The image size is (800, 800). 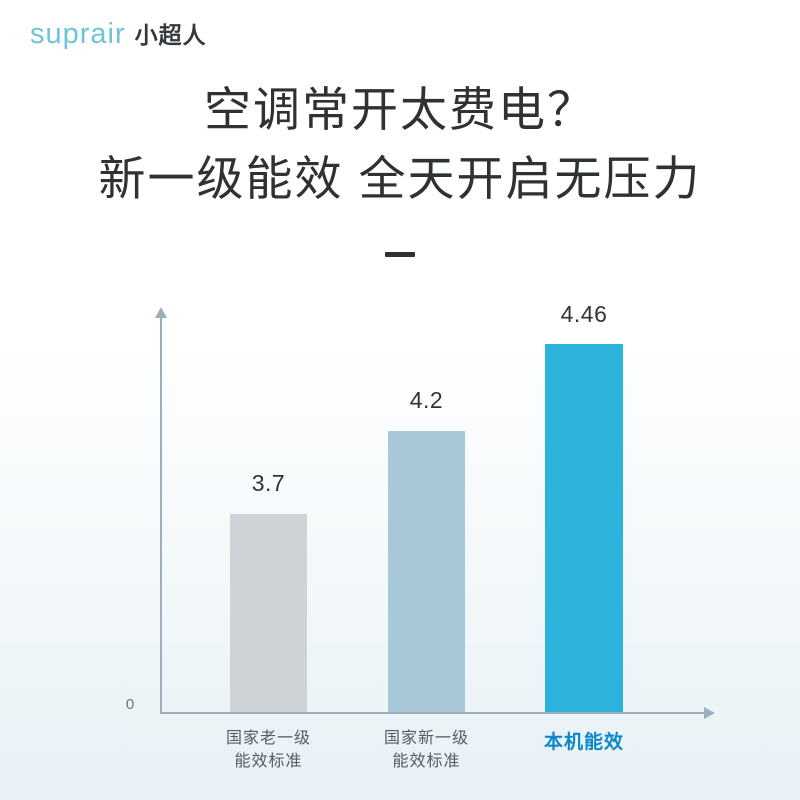 I want to click on category-label-this-unit: 本机能效, so click(x=583, y=742).